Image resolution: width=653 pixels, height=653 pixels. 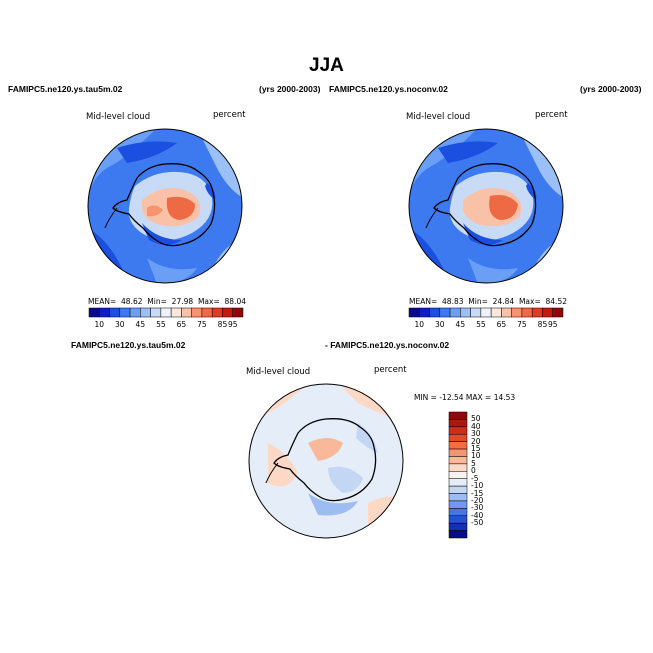 What do you see at coordinates (477, 486) in the screenshot?
I see `difference-colorbar-tick-label: -10` at bounding box center [477, 486].